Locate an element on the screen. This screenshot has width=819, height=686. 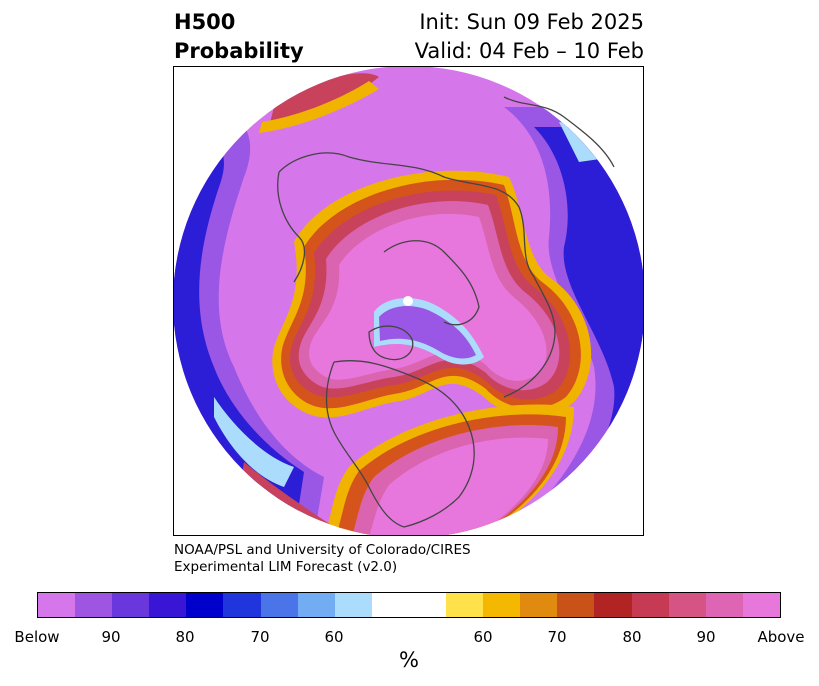
field-above-ring-max is located at coordinates (428, 297).